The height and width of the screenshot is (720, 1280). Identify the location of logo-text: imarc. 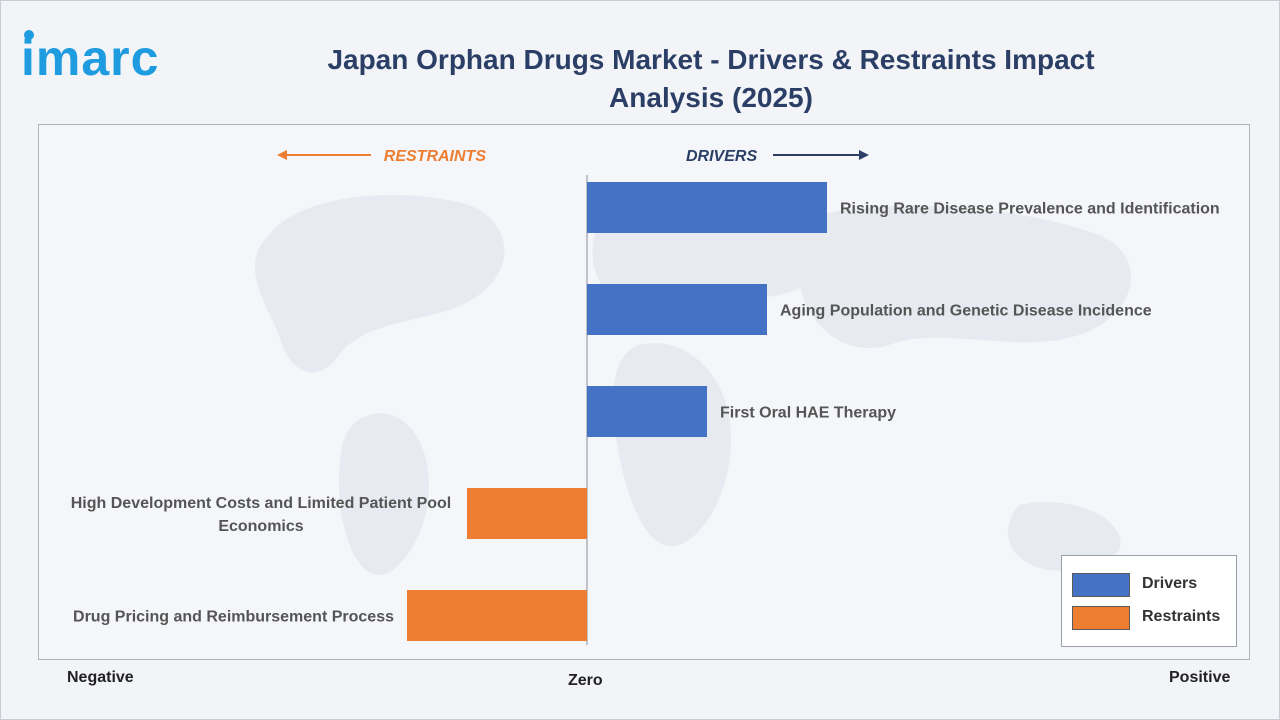
(90, 58).